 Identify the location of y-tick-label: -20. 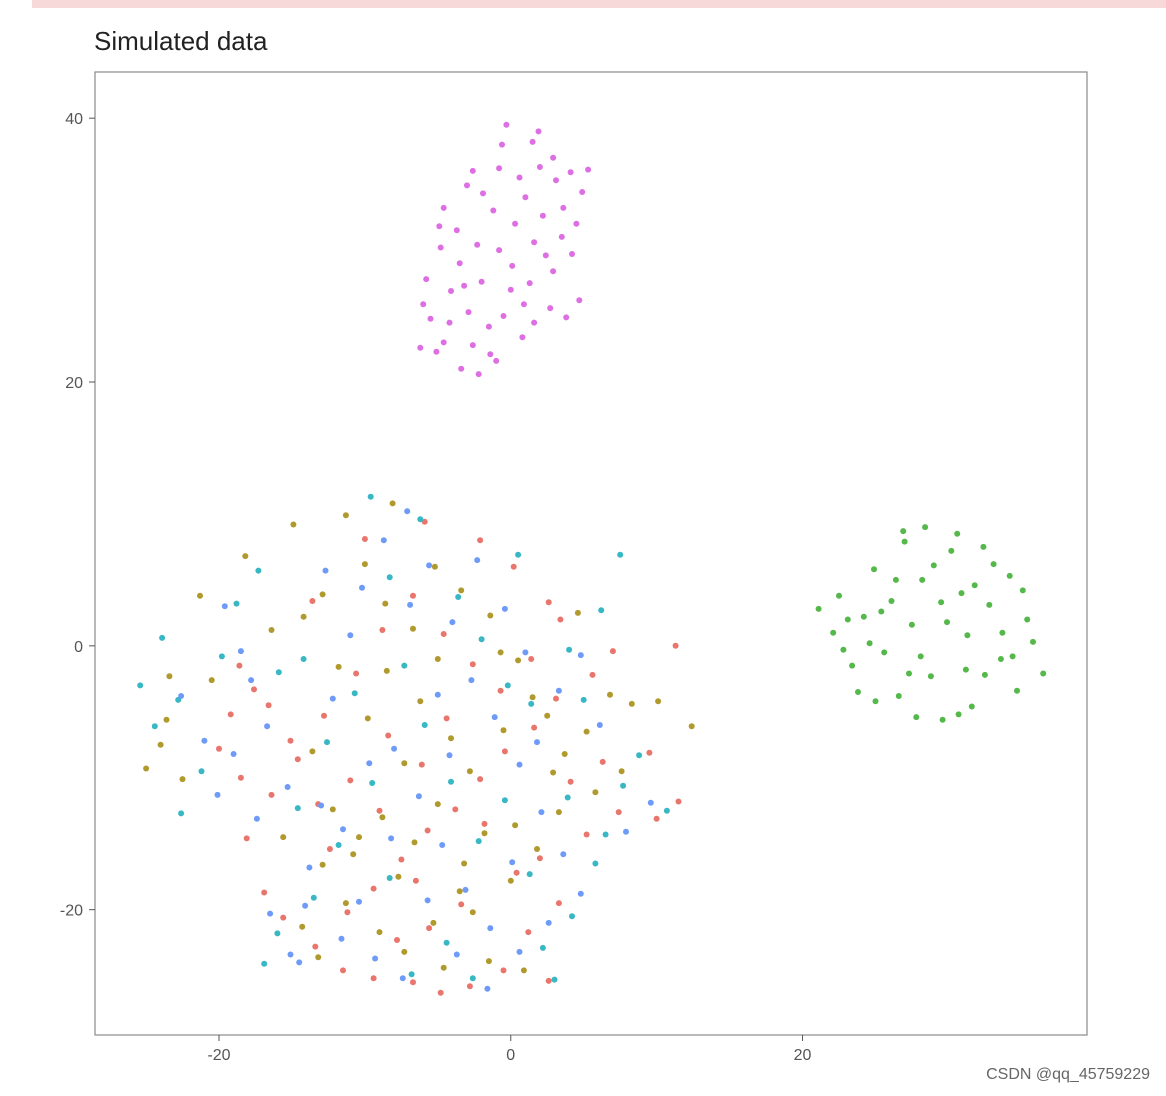
(71, 911).